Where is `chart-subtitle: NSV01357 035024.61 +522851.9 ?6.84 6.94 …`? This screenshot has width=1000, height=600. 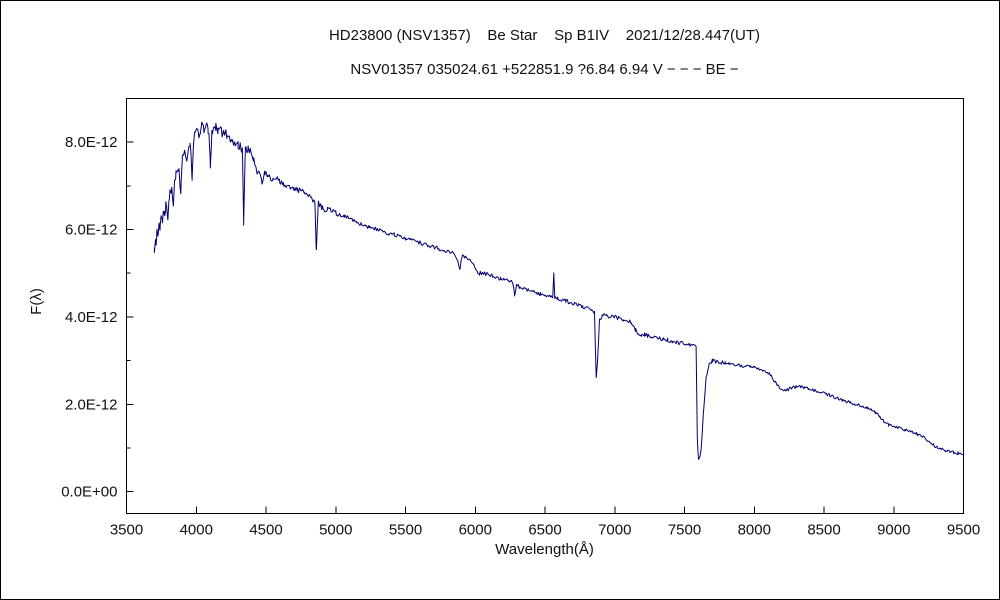 chart-subtitle: NSV01357 035024.61 +522851.9 ?6.84 6.94 … is located at coordinates (544, 69).